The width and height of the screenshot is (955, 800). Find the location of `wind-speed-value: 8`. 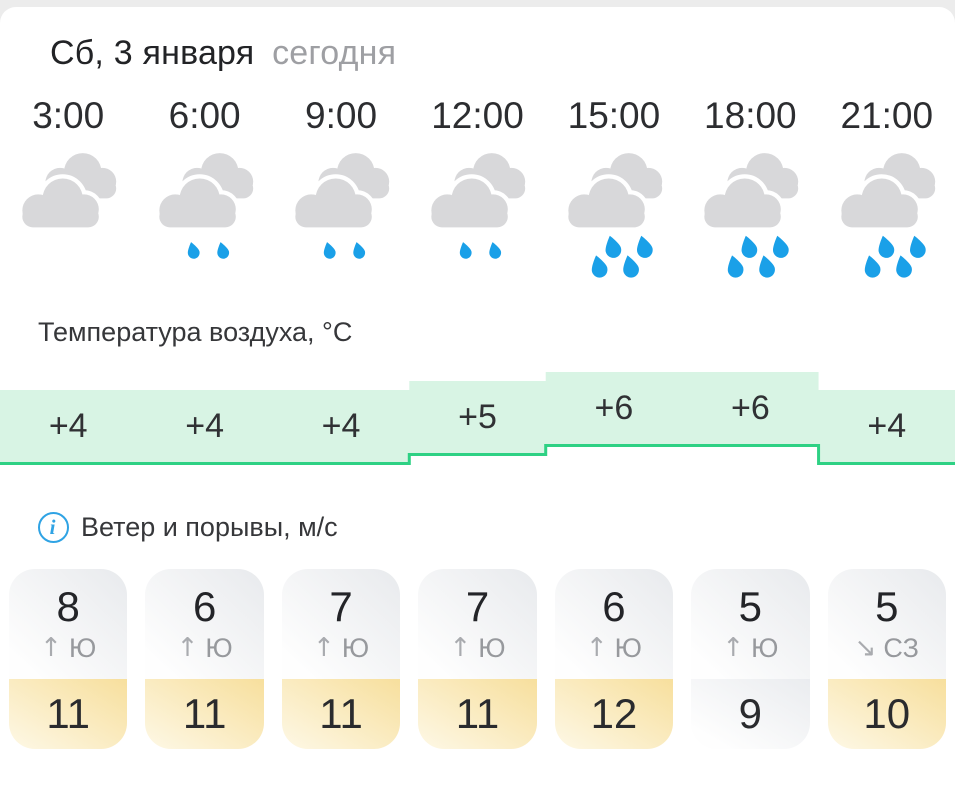

wind-speed-value: 8 is located at coordinates (68, 606).